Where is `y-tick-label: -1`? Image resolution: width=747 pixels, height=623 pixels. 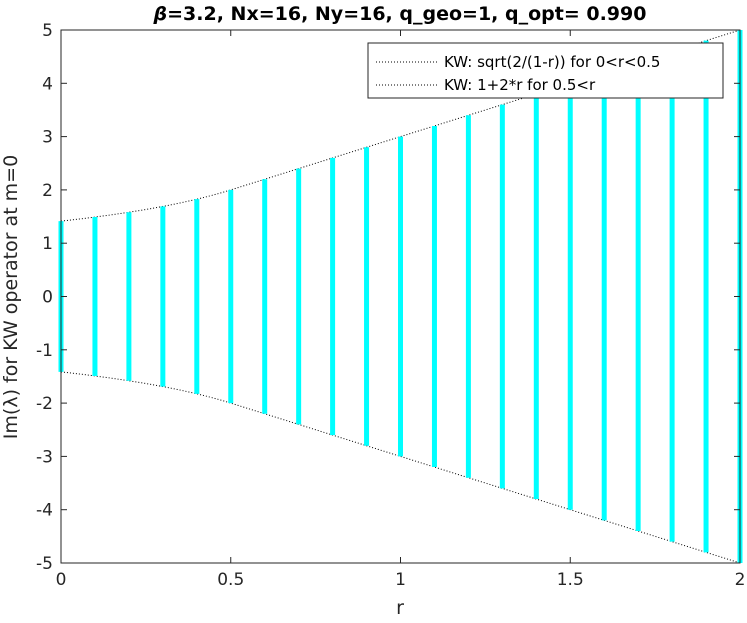
y-tick-label: -1 is located at coordinates (44, 351).